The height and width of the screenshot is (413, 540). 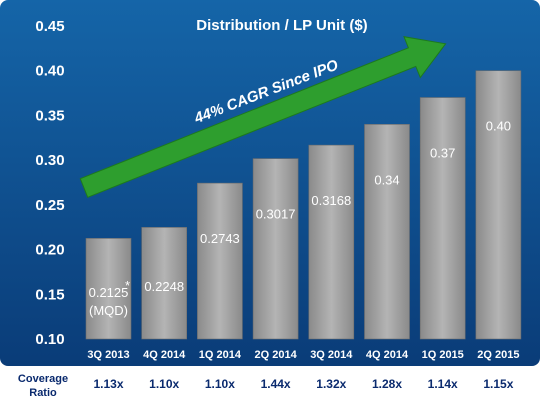 What do you see at coordinates (49, 160) in the screenshot?
I see `y-tick-label: 0.30` at bounding box center [49, 160].